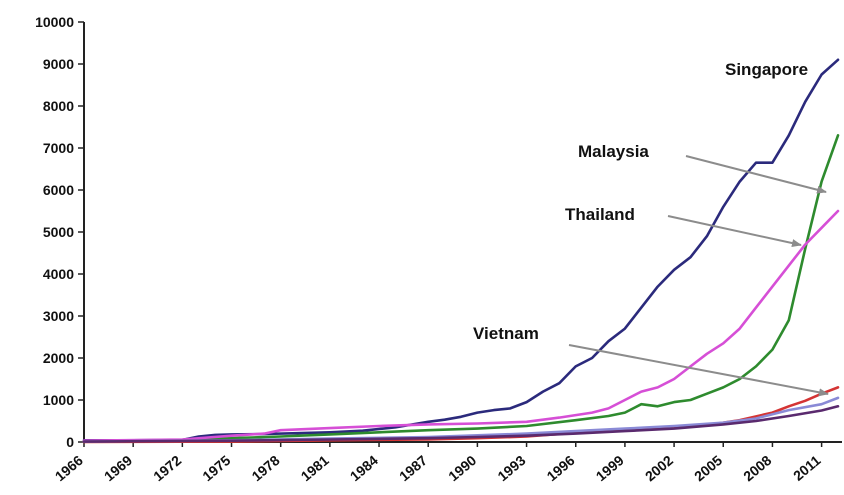 The height and width of the screenshot is (495, 844). I want to click on y-tick-label: 1000, so click(58, 400).